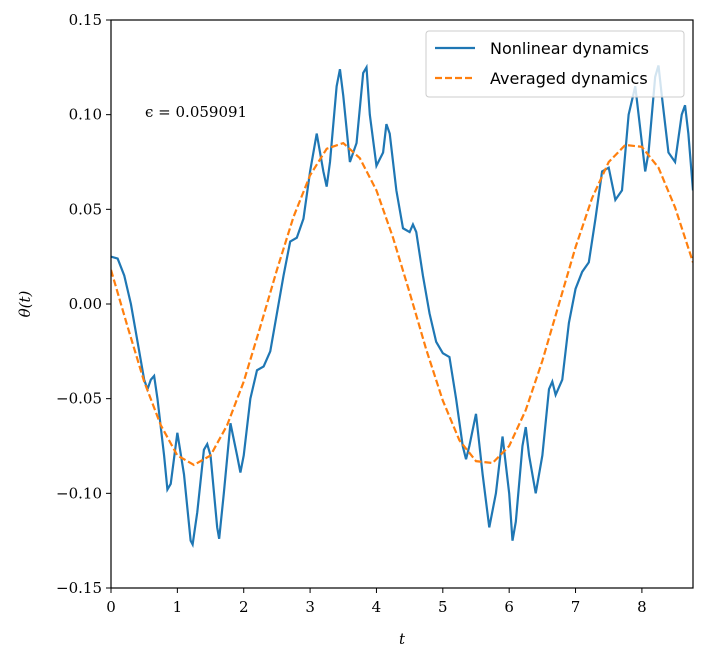  Describe the element at coordinates (85, 20) in the screenshot. I see `y-tick-label: 0.15` at that location.